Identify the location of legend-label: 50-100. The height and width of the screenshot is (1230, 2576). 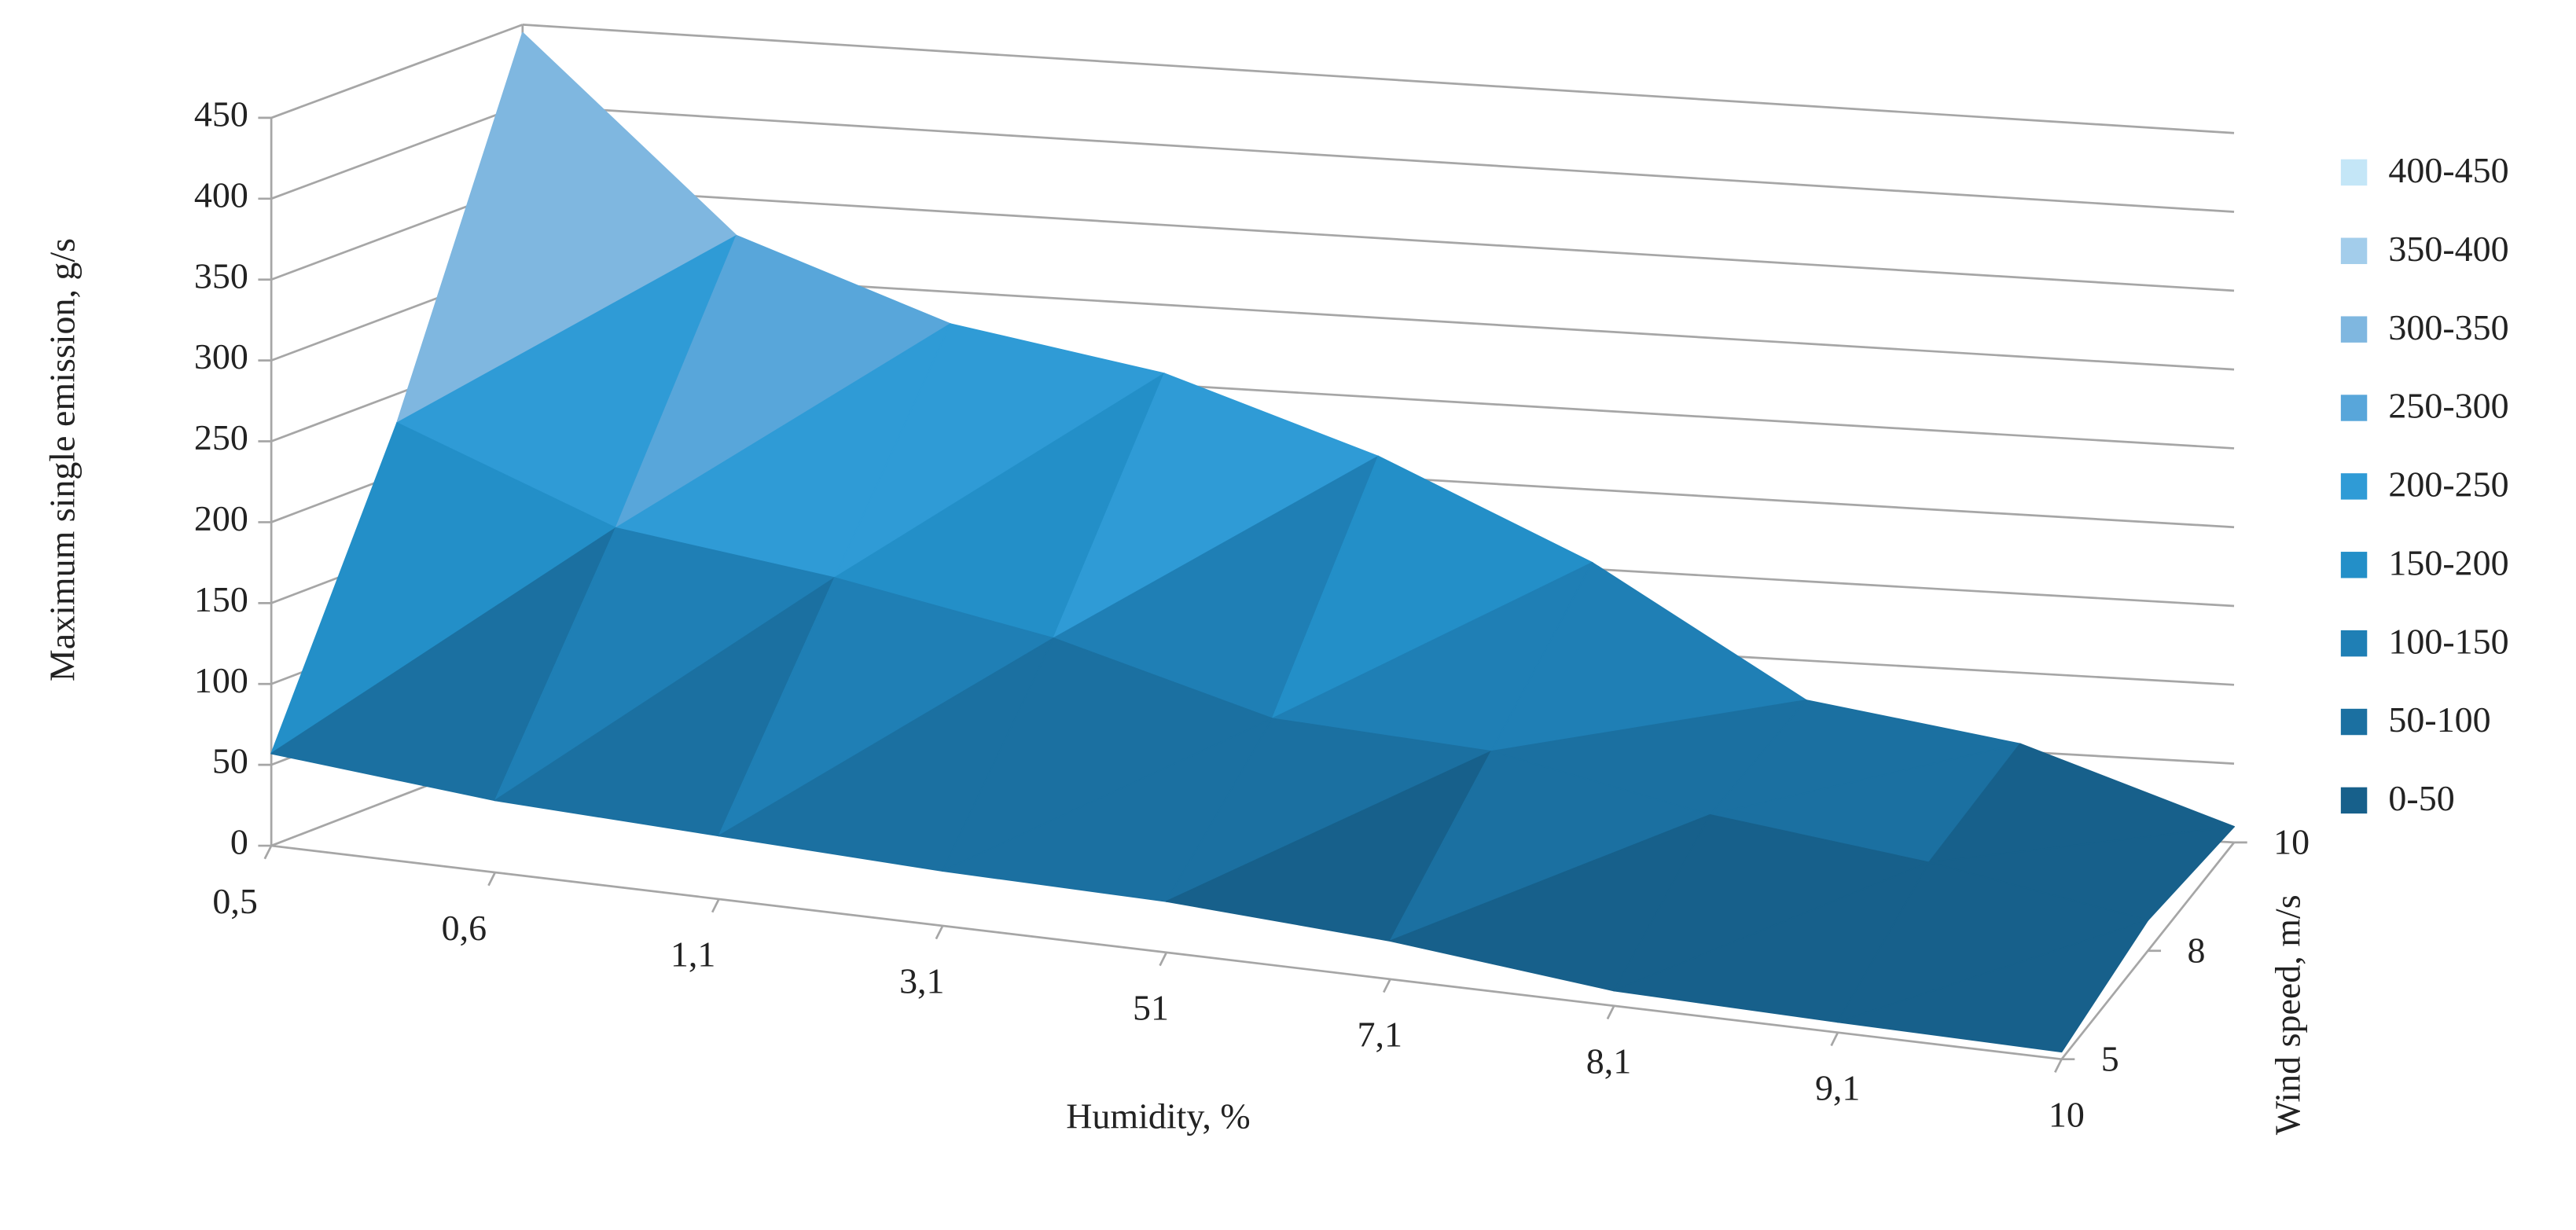
(2439, 719).